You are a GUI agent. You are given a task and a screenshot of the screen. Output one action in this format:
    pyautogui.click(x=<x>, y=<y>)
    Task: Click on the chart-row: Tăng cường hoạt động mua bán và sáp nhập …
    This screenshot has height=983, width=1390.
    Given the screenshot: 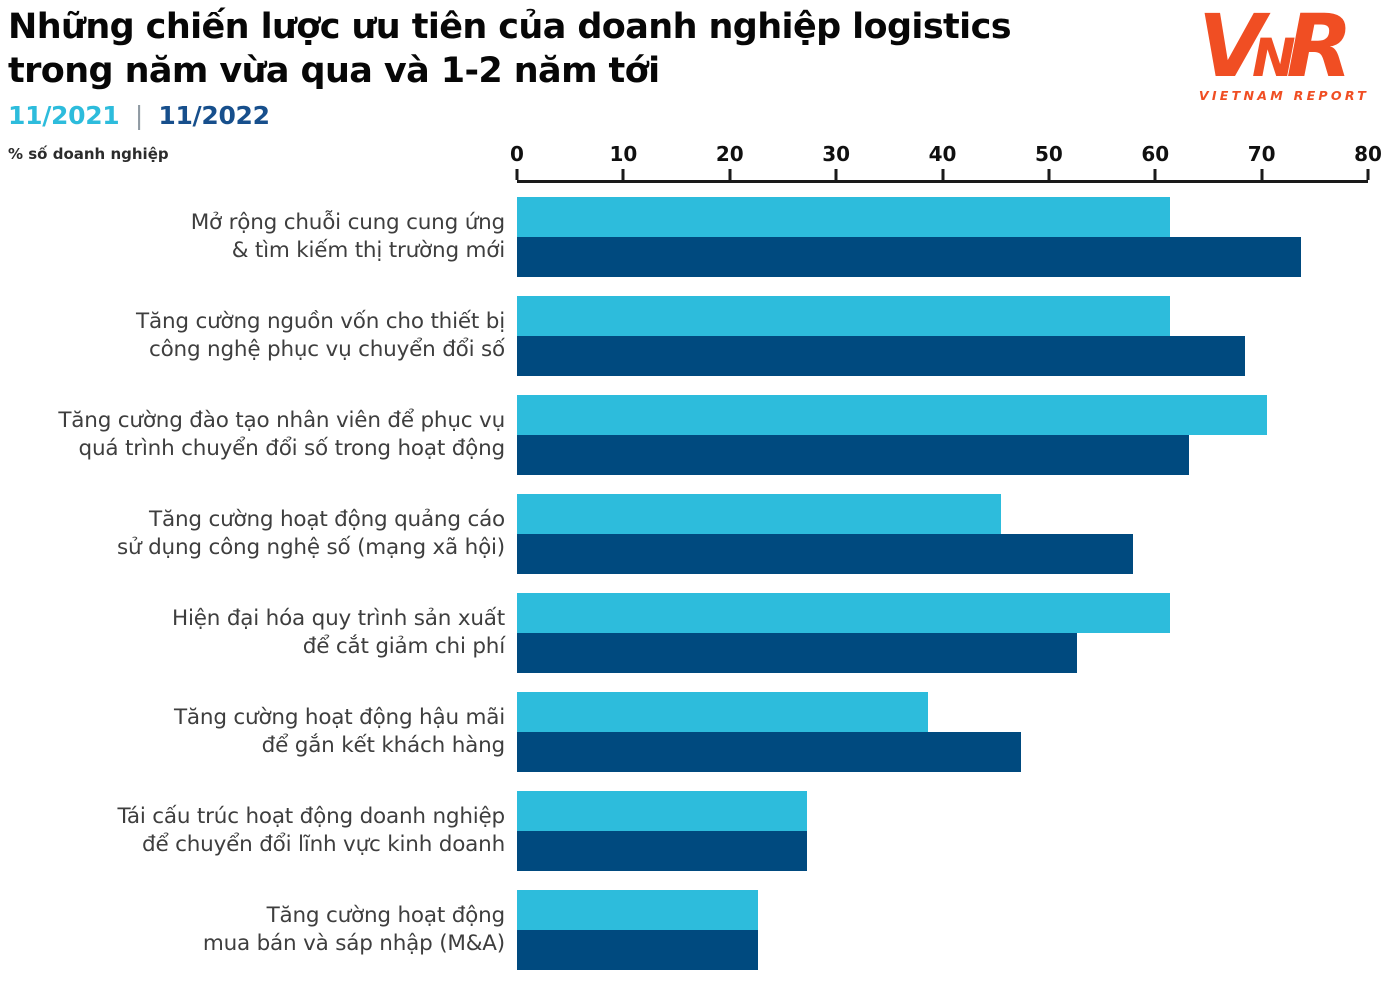 What is the action you would take?
    pyautogui.click(x=695, y=930)
    